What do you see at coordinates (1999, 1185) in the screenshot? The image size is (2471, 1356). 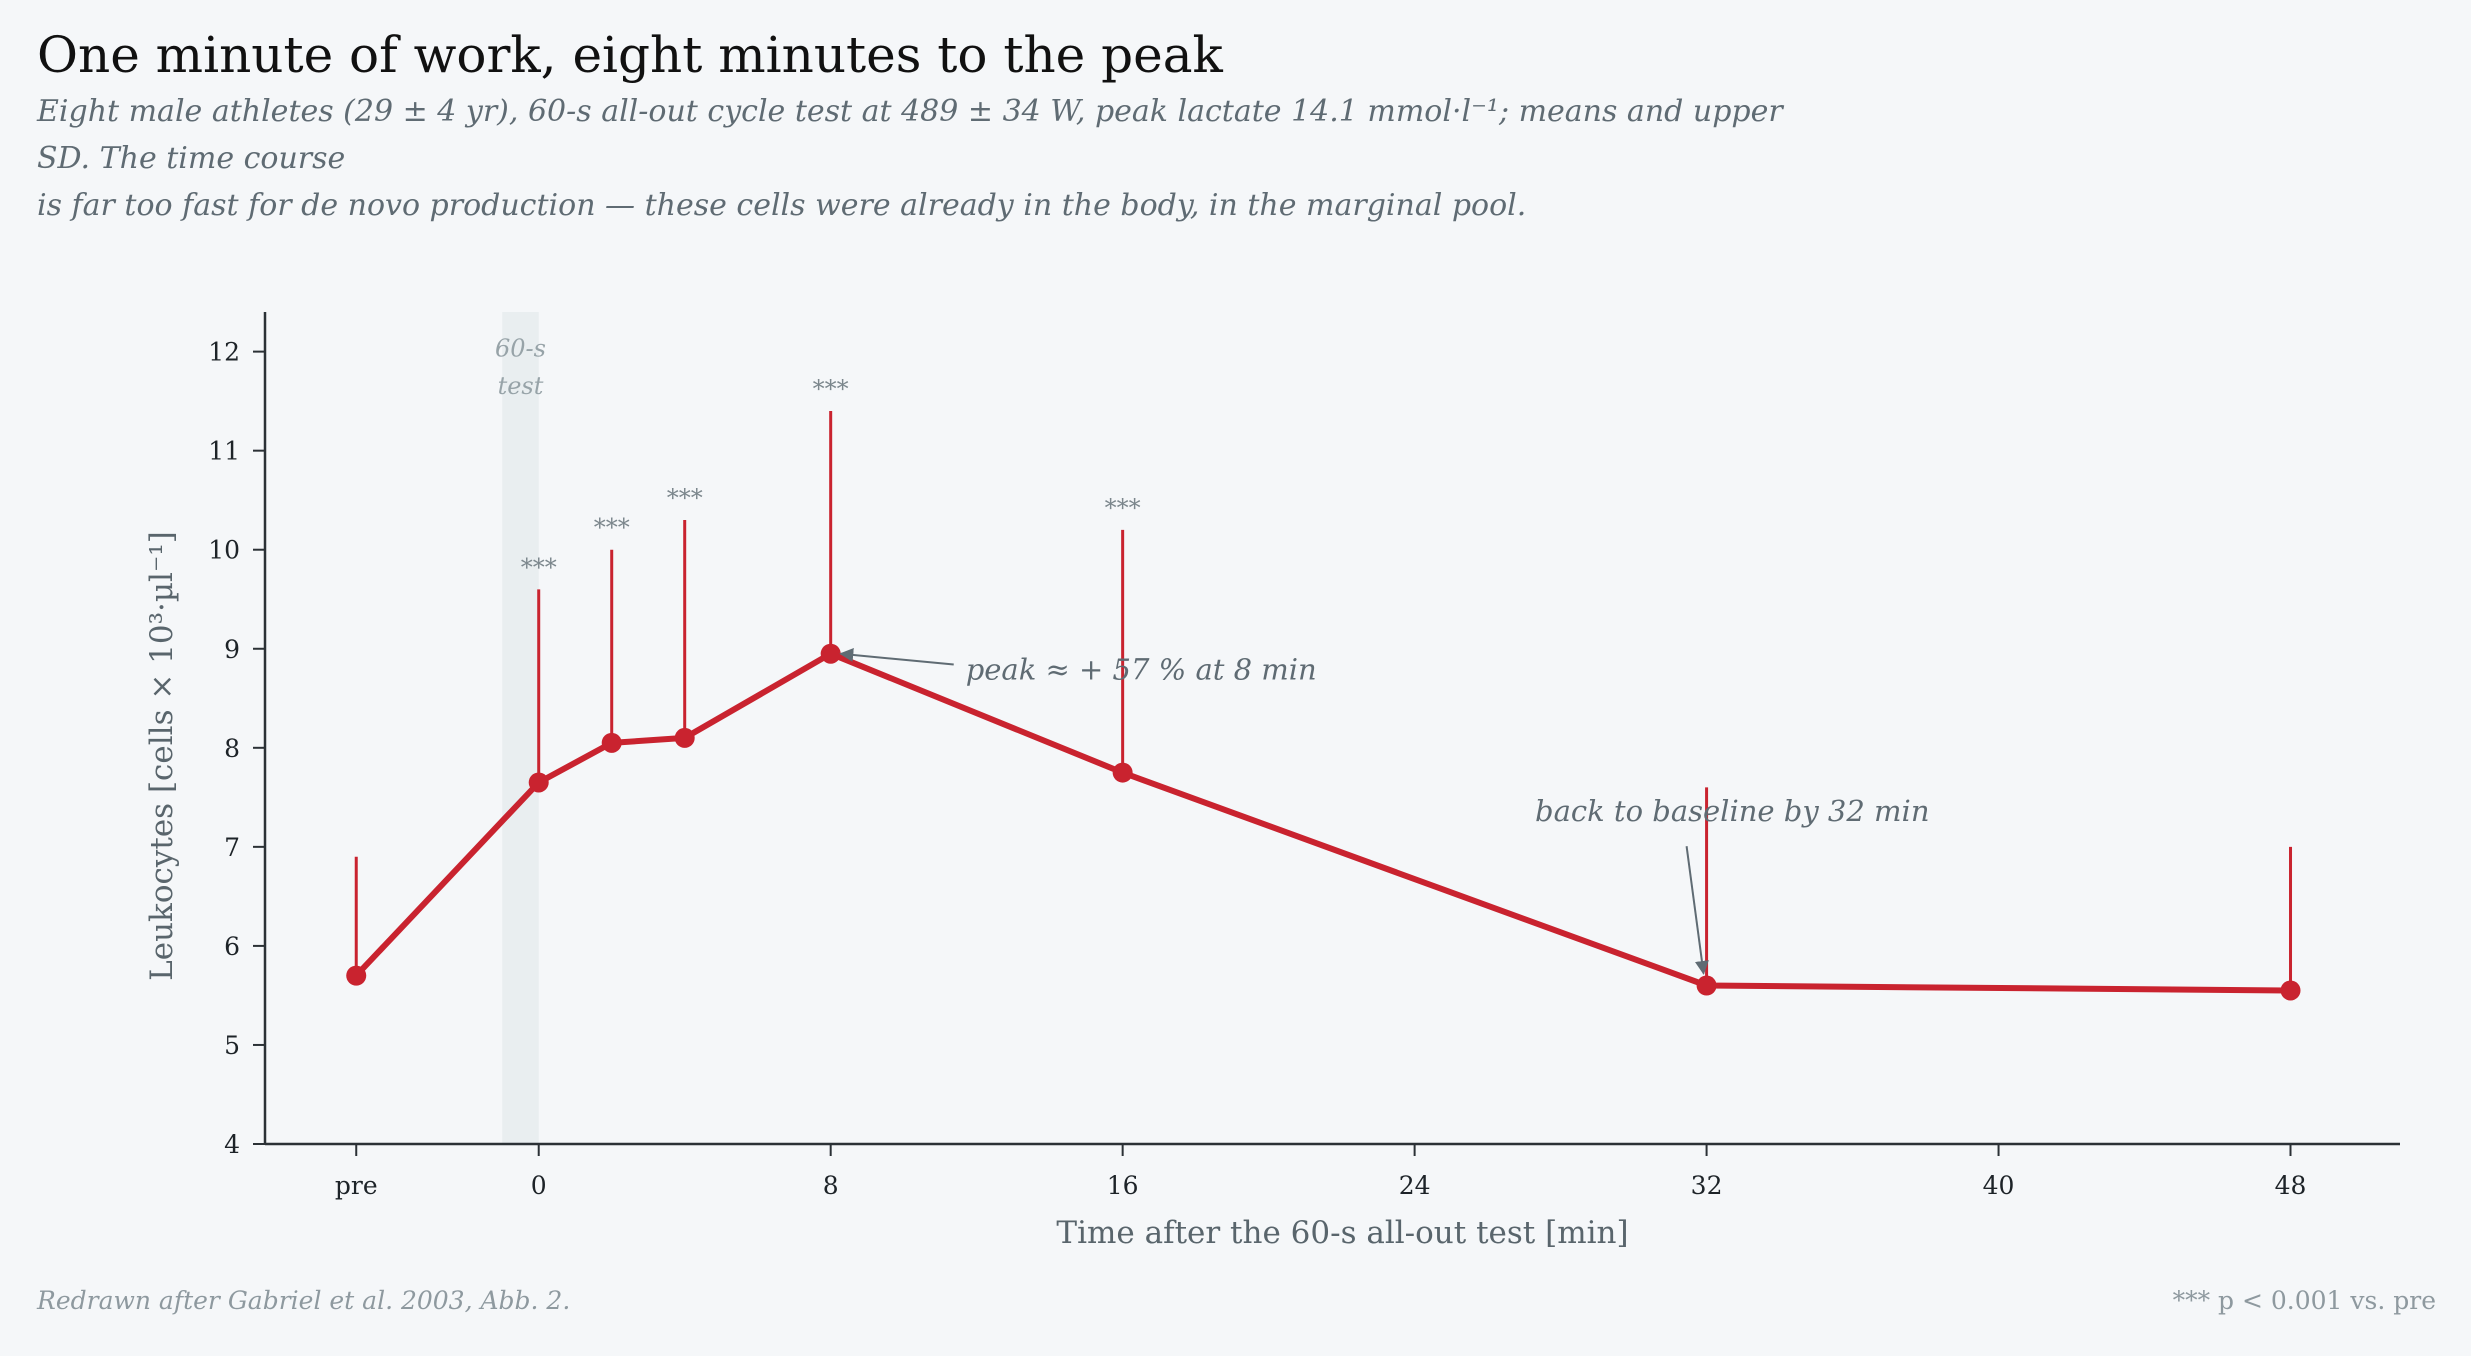 I see `x-tick-label: 40` at bounding box center [1999, 1185].